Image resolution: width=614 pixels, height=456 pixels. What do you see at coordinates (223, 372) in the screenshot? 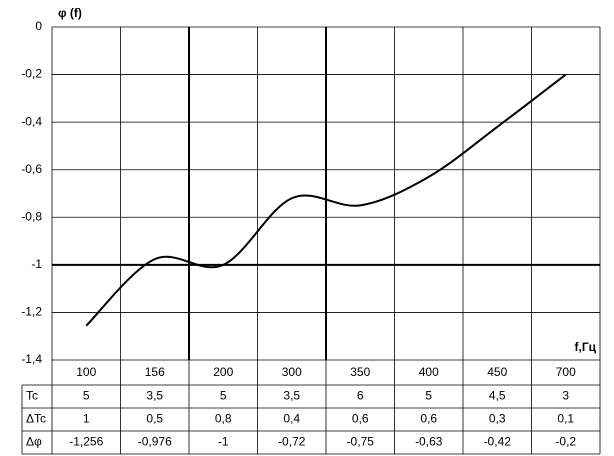
I see `x-tick-label: 200` at bounding box center [223, 372].